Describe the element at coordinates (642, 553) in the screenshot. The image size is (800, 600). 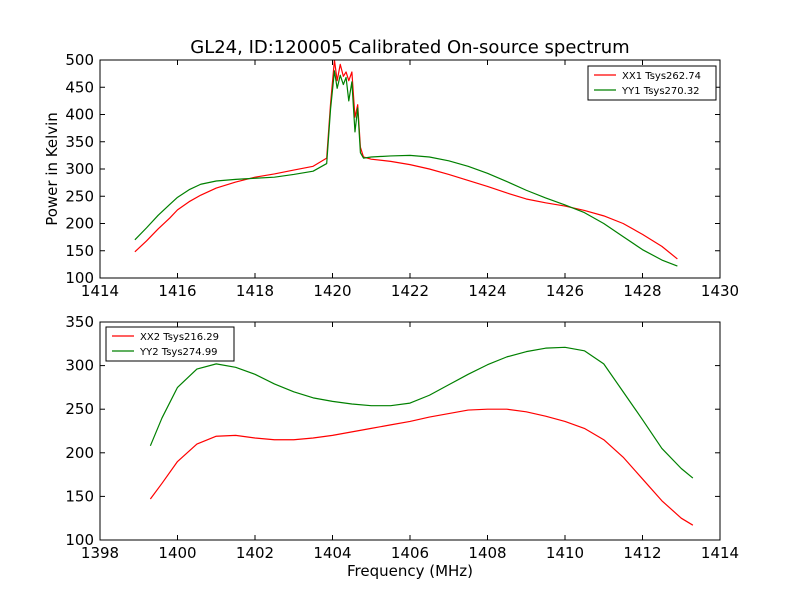
I see `x-tick-label: 1412` at that location.